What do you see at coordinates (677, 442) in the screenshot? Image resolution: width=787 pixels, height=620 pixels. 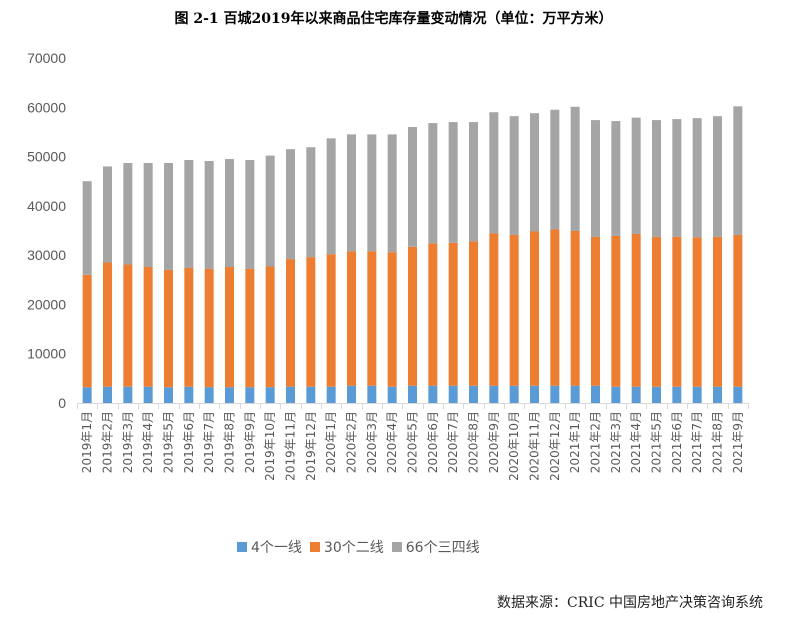 I see `x-tick-label: 2021年6月` at bounding box center [677, 442].